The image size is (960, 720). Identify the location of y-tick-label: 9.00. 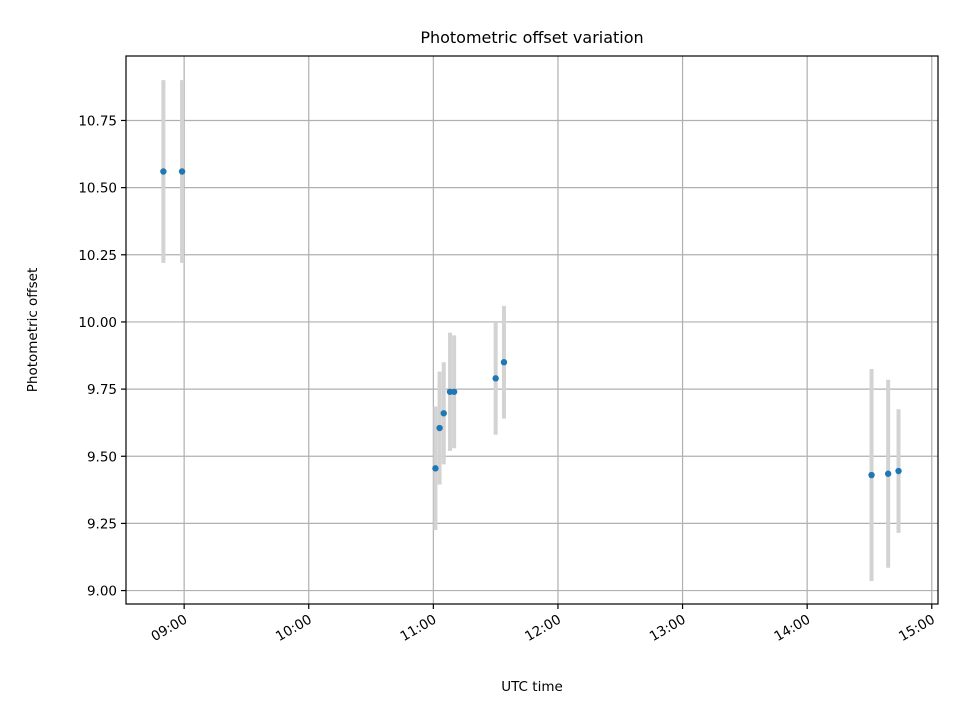
(102, 592).